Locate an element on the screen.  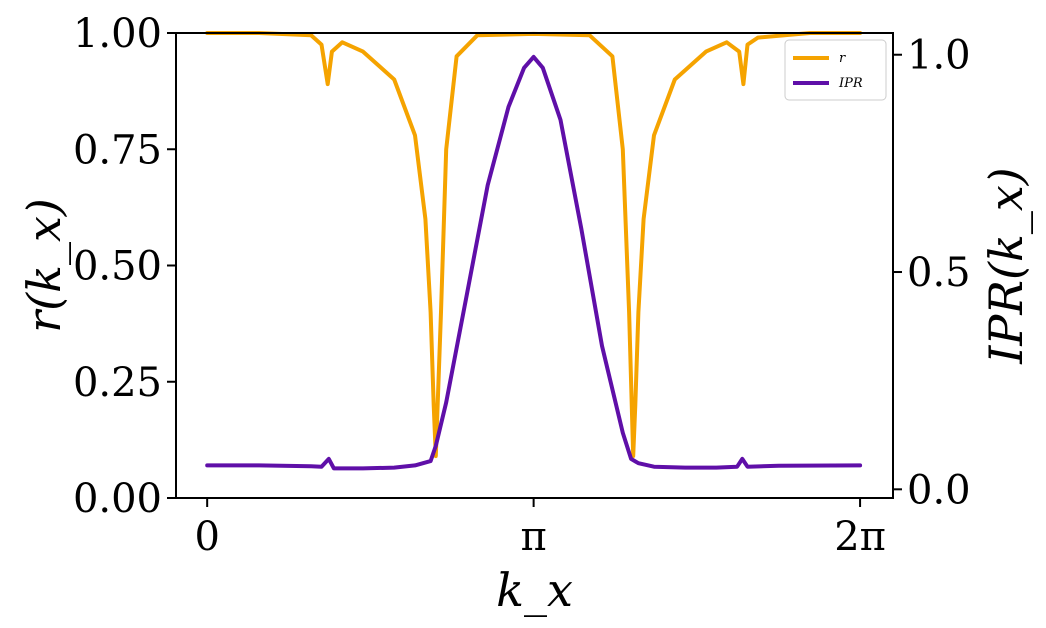
right-y-axis-label: IPR(k_x) is located at coordinates (1006, 265).